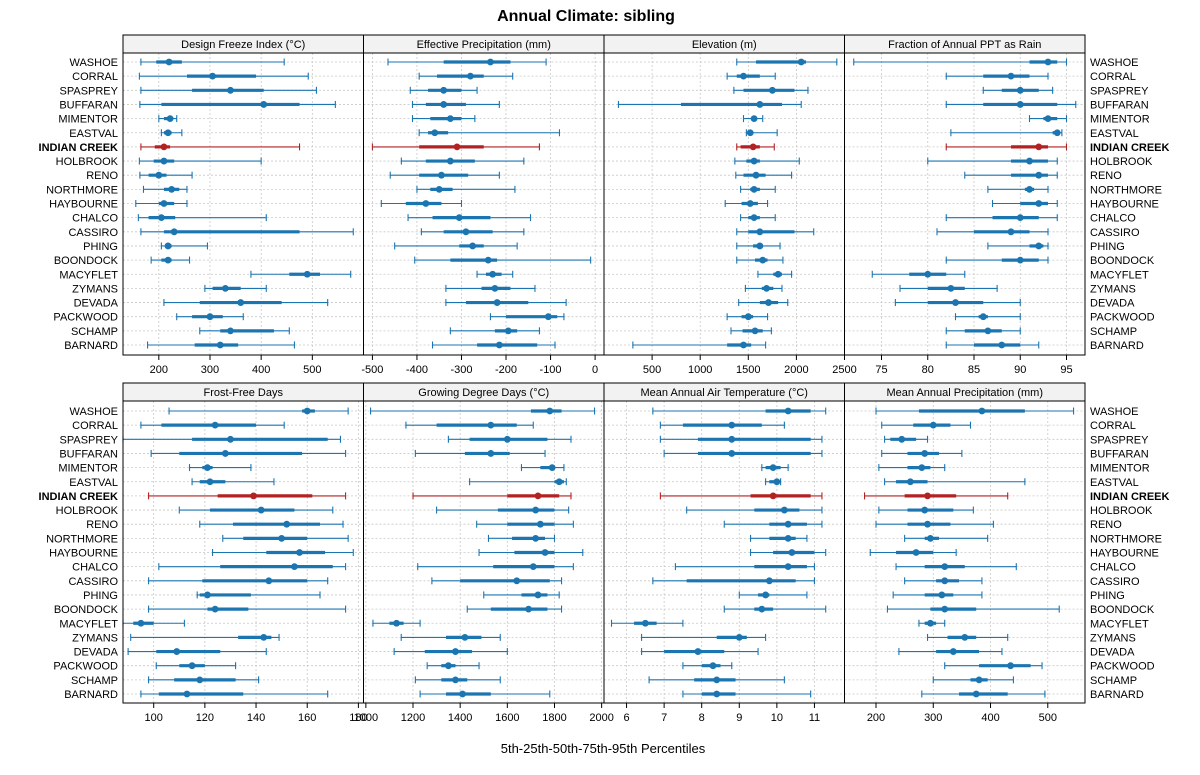  What do you see at coordinates (85, 318) in the screenshot?
I see `site-label-left: PACKWOOD` at bounding box center [85, 318].